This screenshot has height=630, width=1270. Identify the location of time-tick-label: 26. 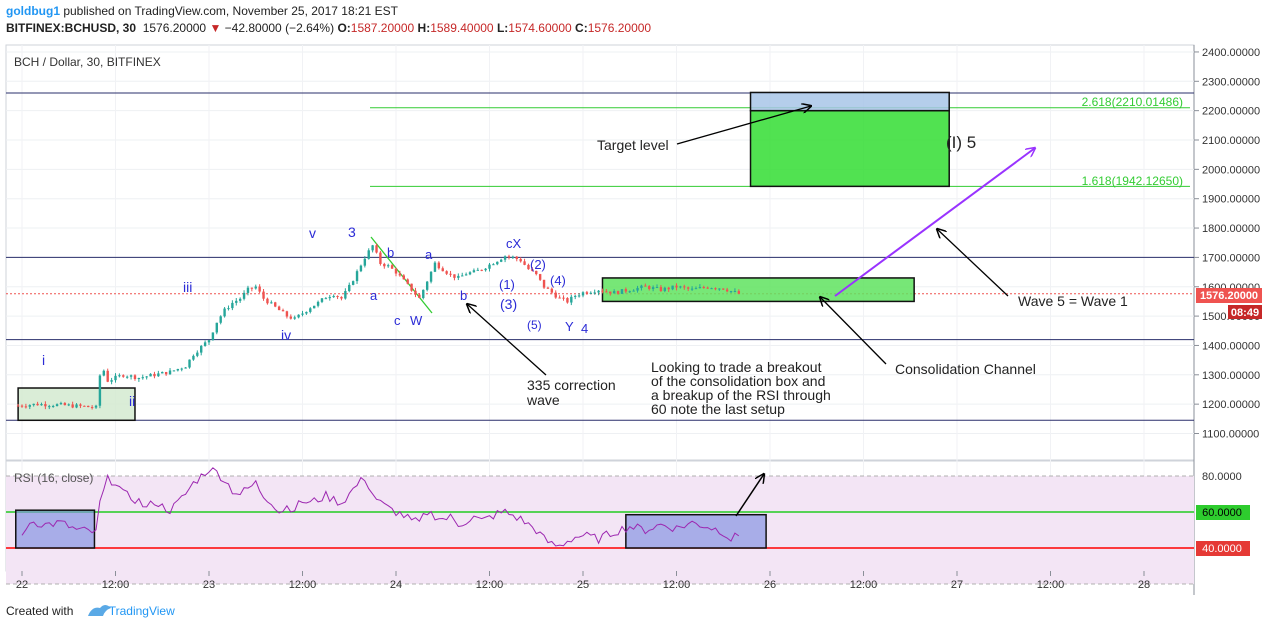
(770, 585).